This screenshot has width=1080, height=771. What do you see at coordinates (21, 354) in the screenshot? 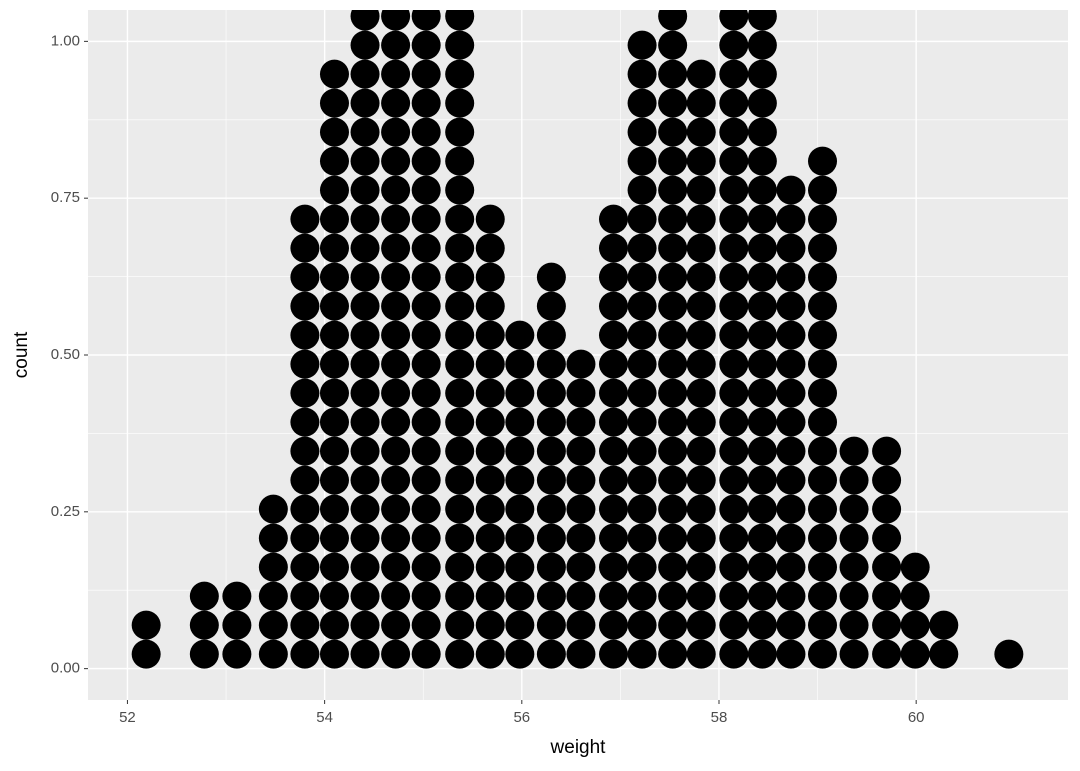
I see `y-axis-title: count` at bounding box center [21, 354].